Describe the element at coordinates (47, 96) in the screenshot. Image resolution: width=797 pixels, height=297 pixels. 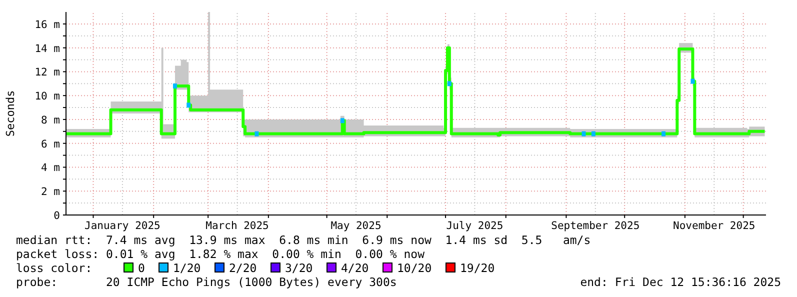
I see `y-tick-label: 10 m` at that location.